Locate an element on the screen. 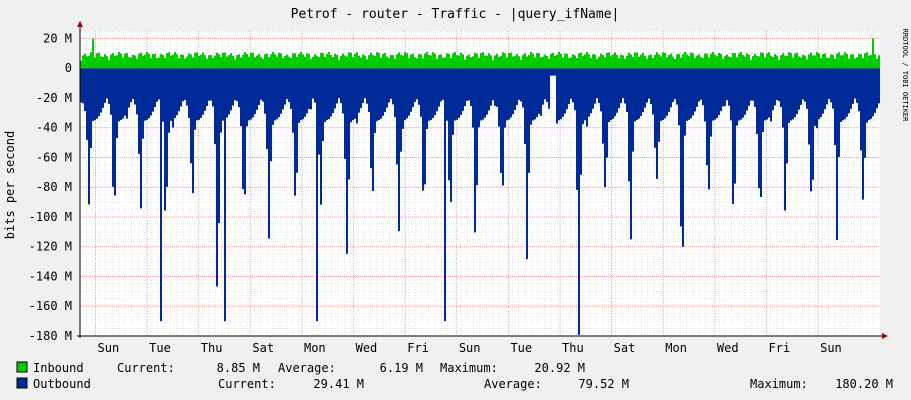  x-axis-arrow is located at coordinates (885, 336).